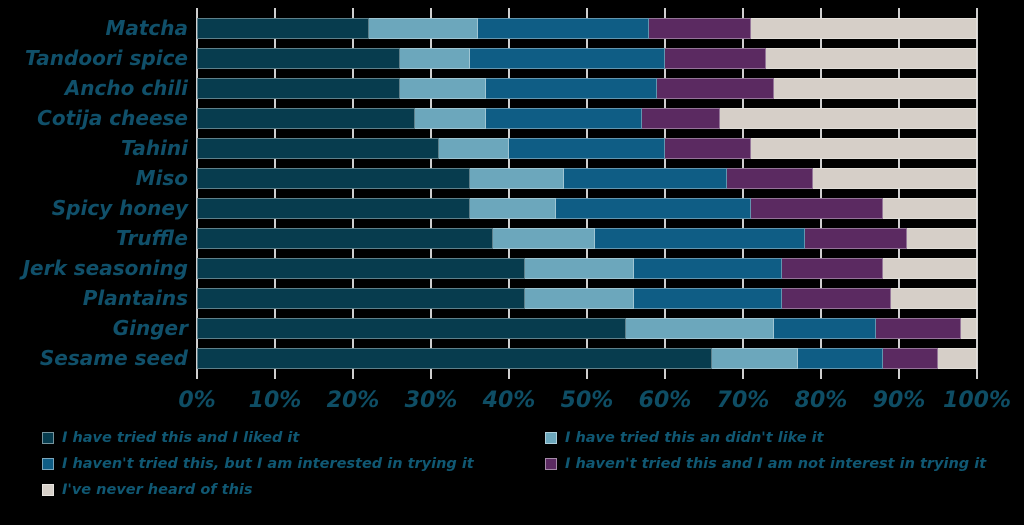 This screenshot has height=525, width=1024. I want to click on category-label: Ginger, so click(150, 328).